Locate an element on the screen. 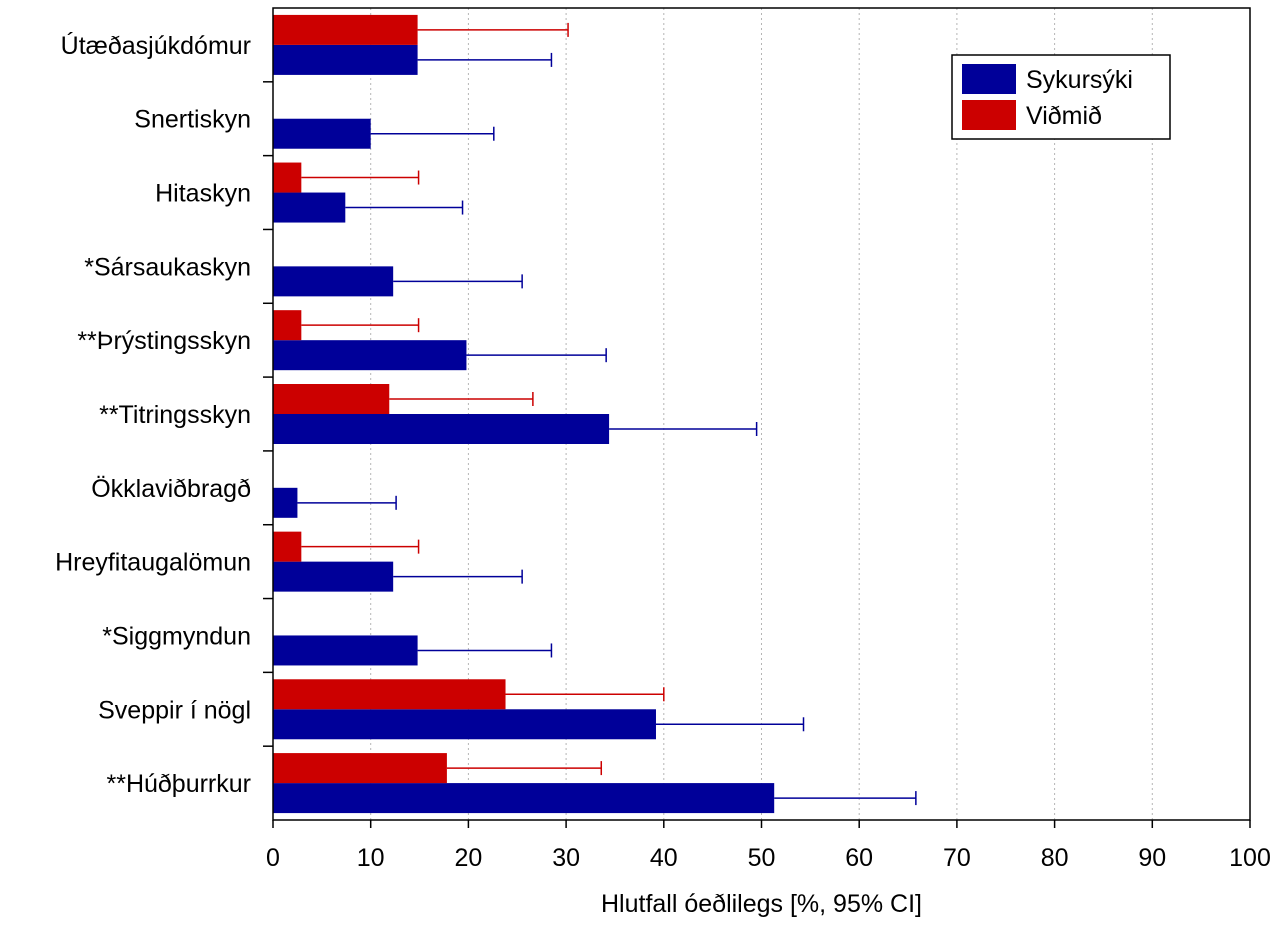 This screenshot has width=1281, height=926. x-tick-label-7: 70 is located at coordinates (957, 858).